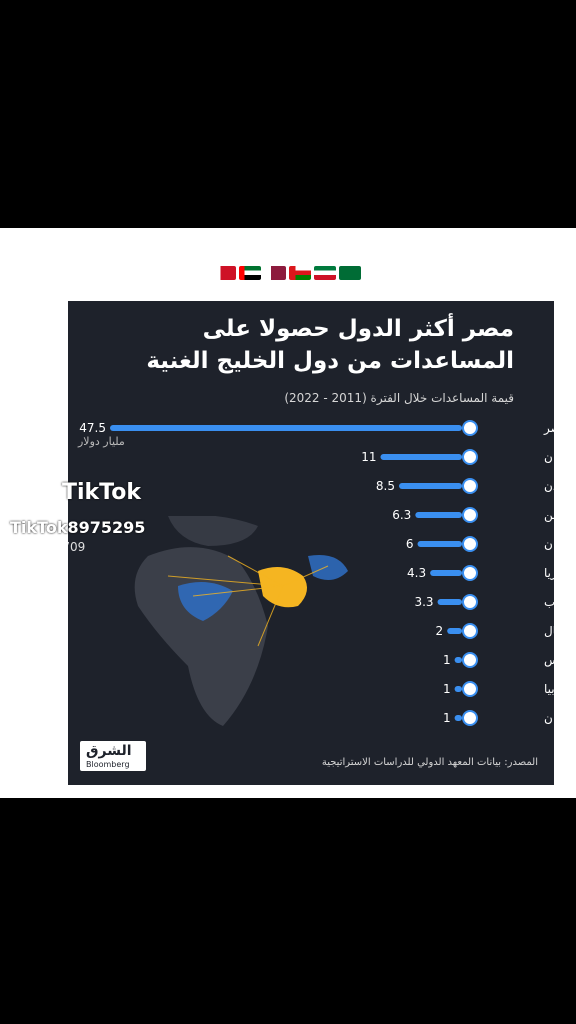 The width and height of the screenshot is (576, 1024). Describe the element at coordinates (368, 457) in the screenshot. I see `value-label-1: 11` at that location.